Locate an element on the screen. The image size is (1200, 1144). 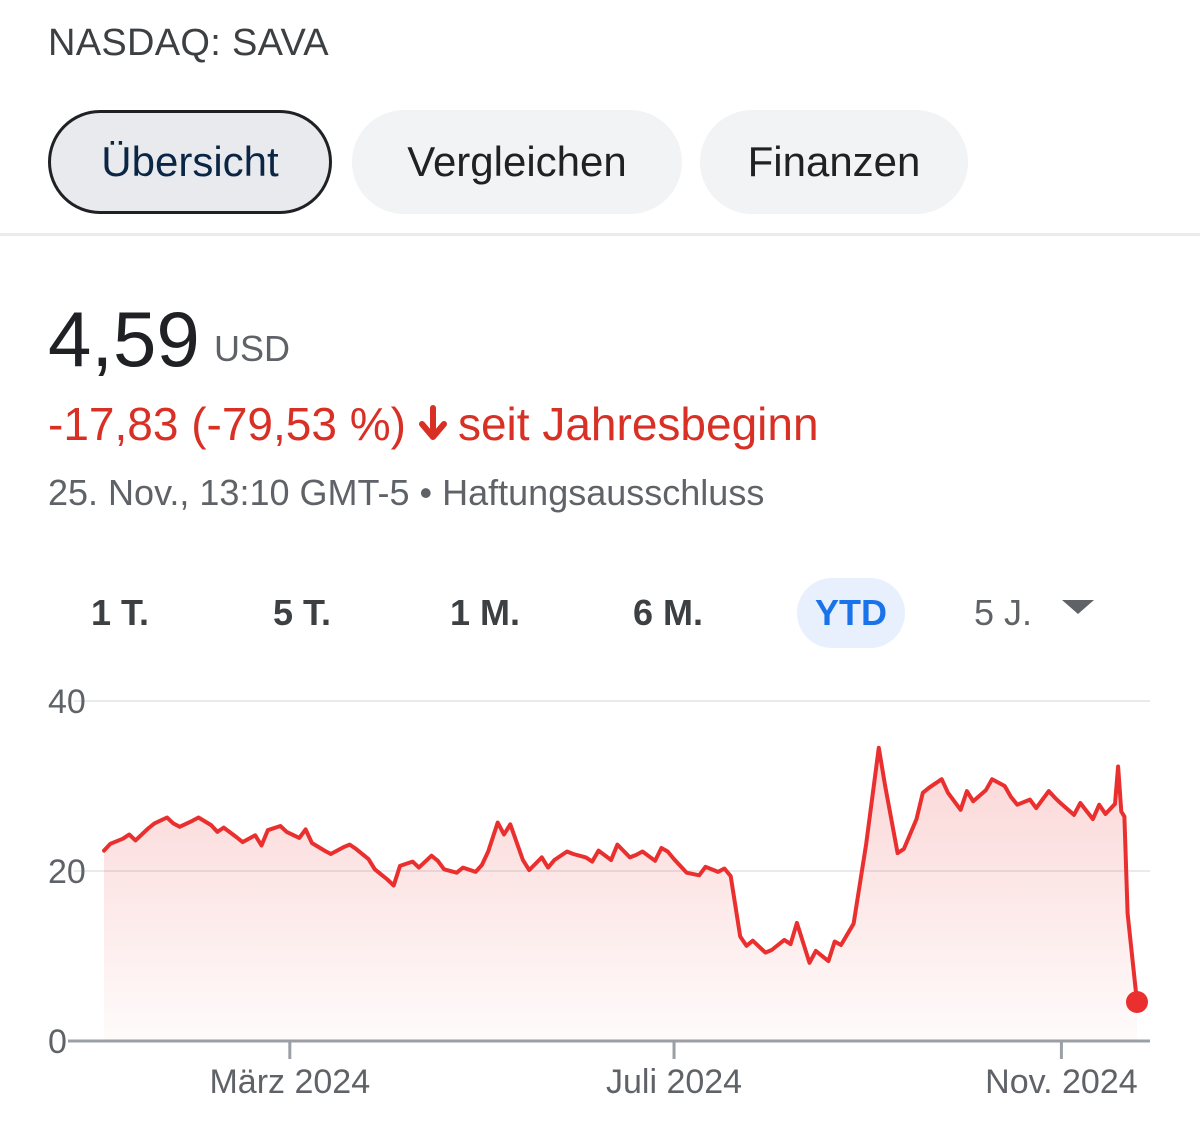
range-1-day: 1 T. is located at coordinates (120, 612).